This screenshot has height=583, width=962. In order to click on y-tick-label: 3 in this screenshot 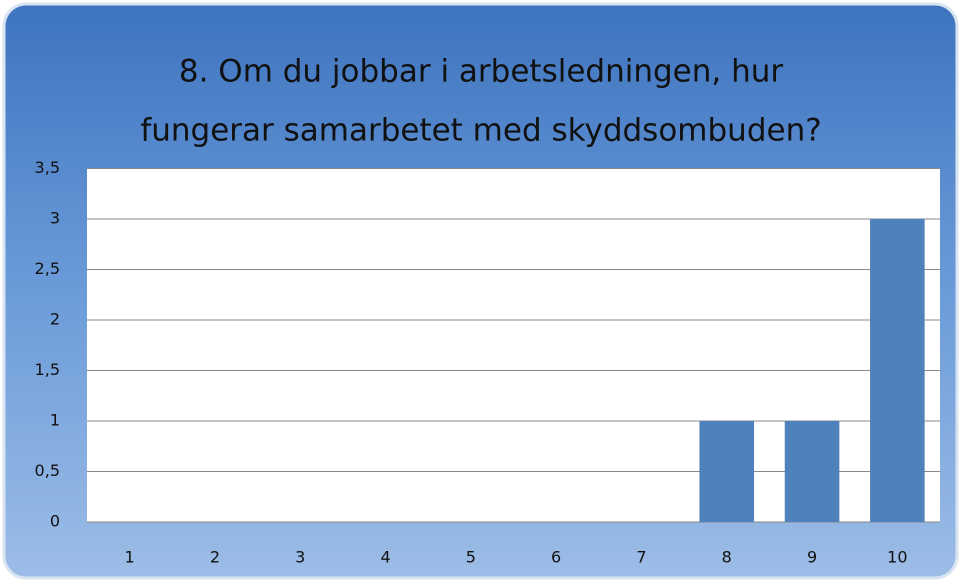, I will do `click(55, 218)`.